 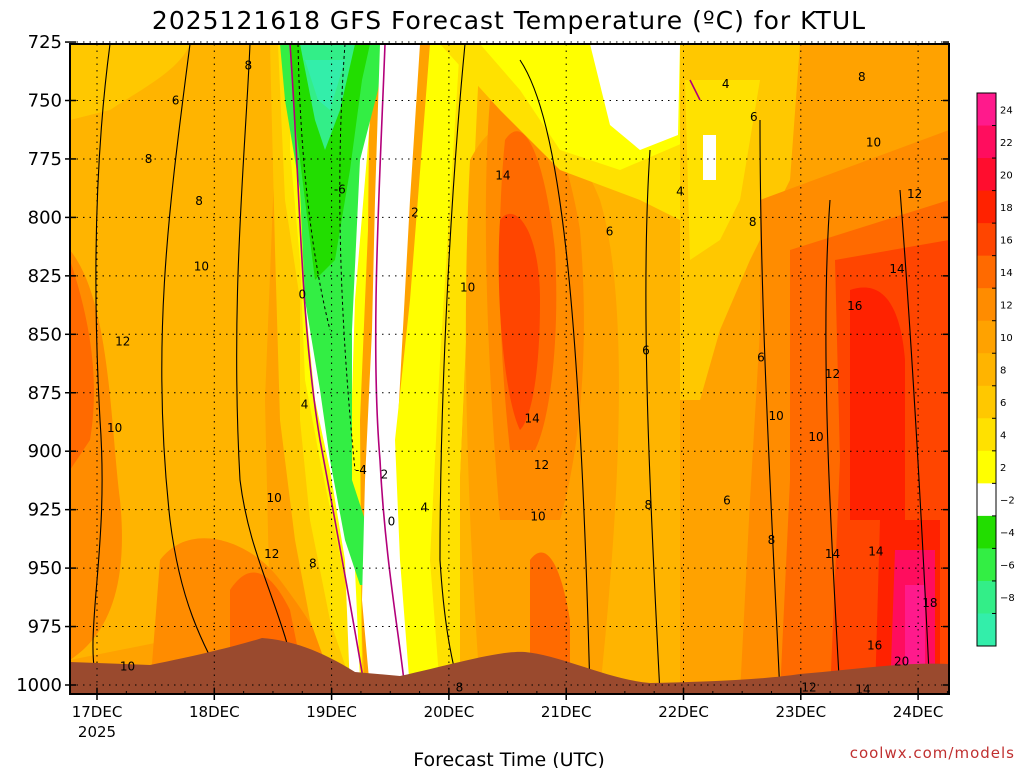 I want to click on y-tick-label: 775, so click(x=45, y=159).